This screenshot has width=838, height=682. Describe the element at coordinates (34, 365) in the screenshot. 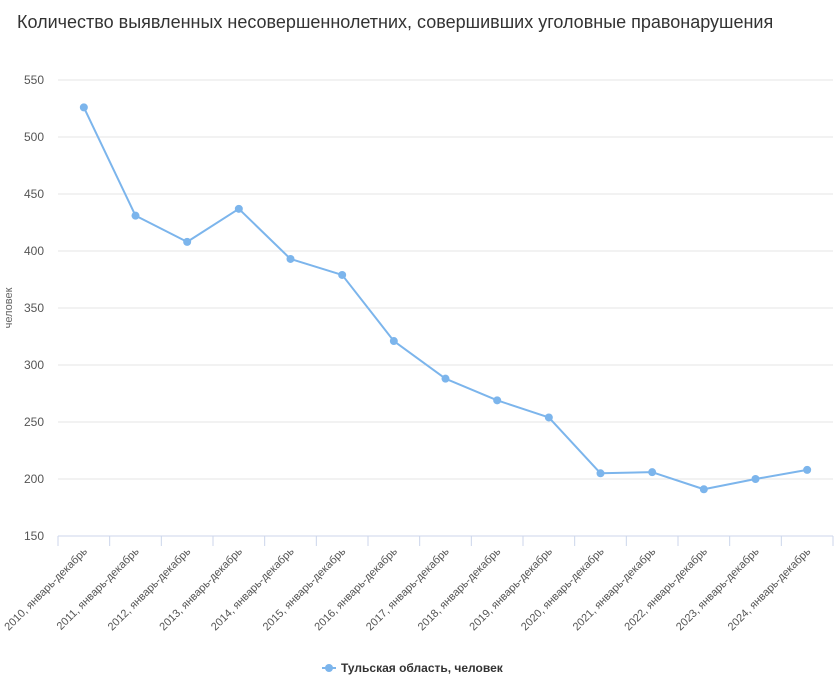

I see `y-tick-label: 300` at that location.